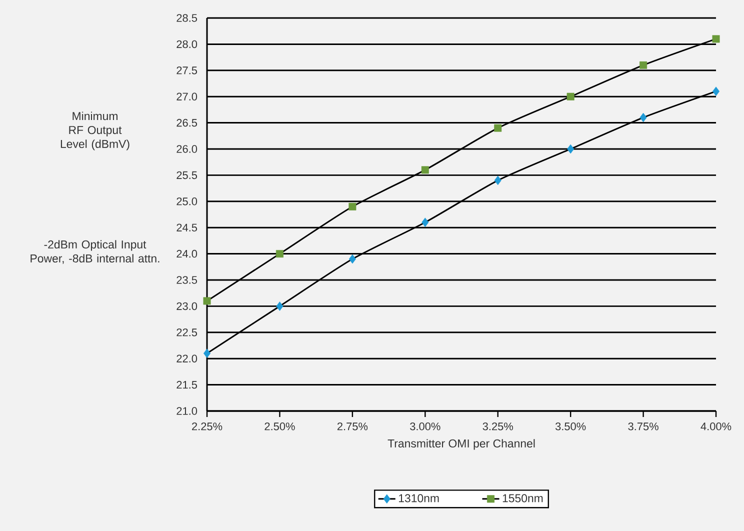  I want to click on y-tick-label: 21.5, so click(187, 384).